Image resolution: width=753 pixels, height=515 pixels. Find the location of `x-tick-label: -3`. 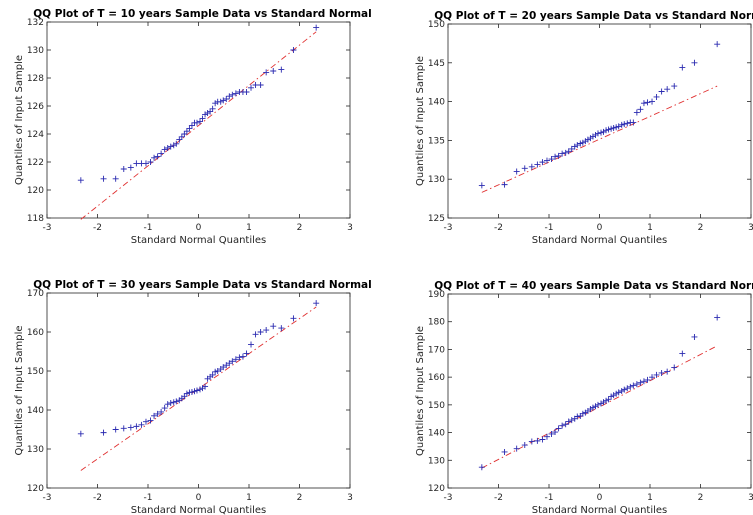

x-tick-label: -3 is located at coordinates (47, 228).